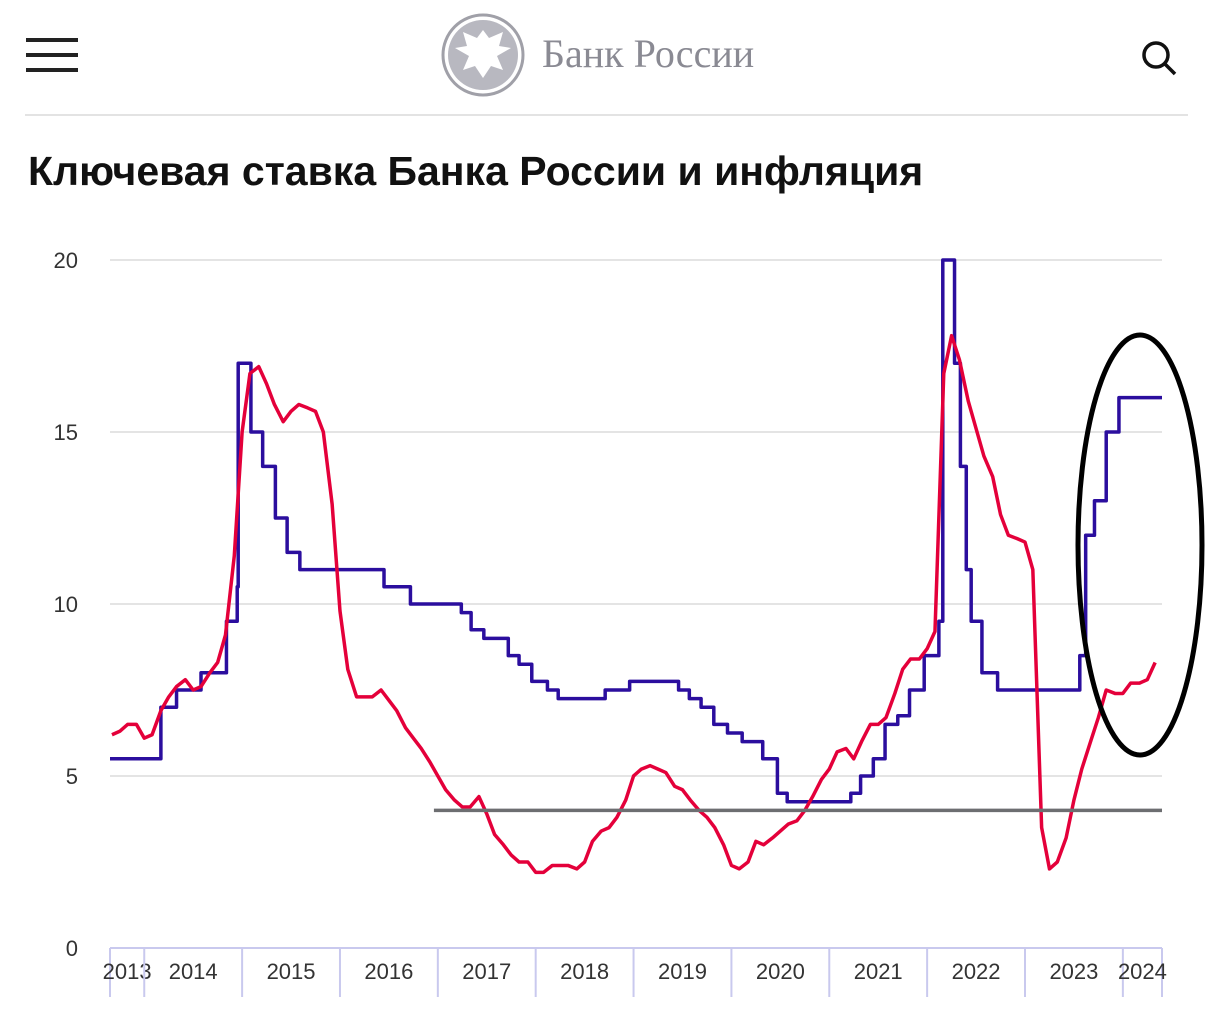 The height and width of the screenshot is (1032, 1206). What do you see at coordinates (780, 971) in the screenshot?
I see `x-tick-label: 2020` at bounding box center [780, 971].